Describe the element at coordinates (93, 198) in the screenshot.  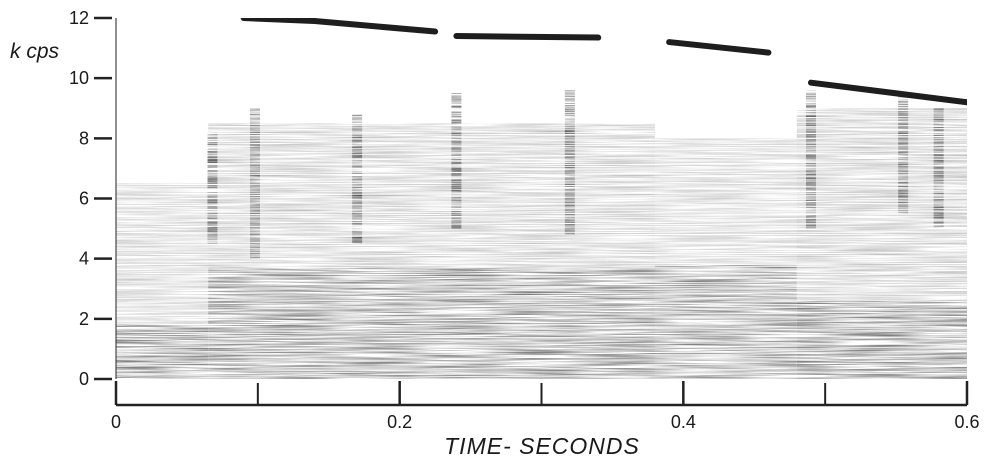
I see `y-axis: 0 2 4 6 8 10 12` at that location.